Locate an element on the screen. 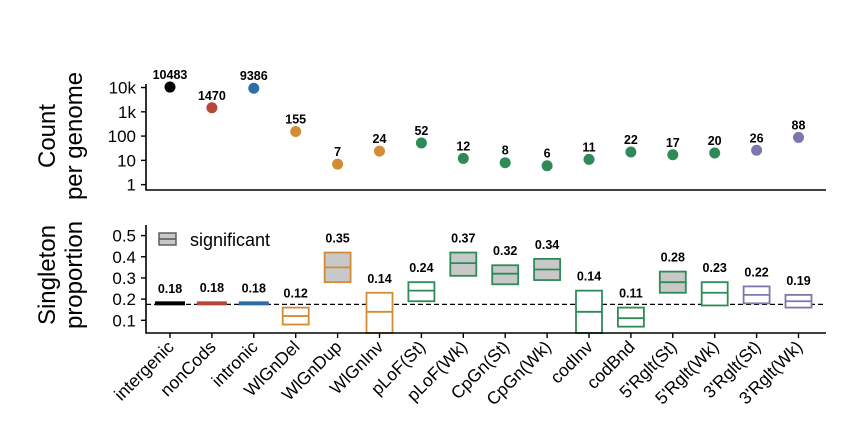 This screenshot has width=858, height=439. count-value-label: 7 is located at coordinates (337, 152).